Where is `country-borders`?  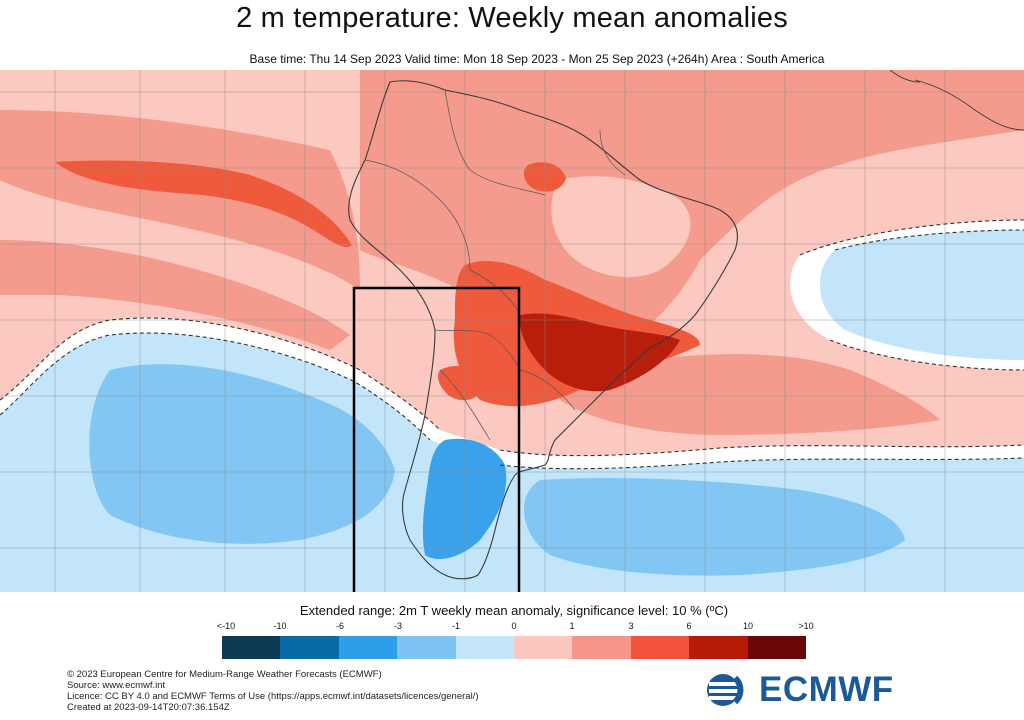 country-borders is located at coordinates (495, 265).